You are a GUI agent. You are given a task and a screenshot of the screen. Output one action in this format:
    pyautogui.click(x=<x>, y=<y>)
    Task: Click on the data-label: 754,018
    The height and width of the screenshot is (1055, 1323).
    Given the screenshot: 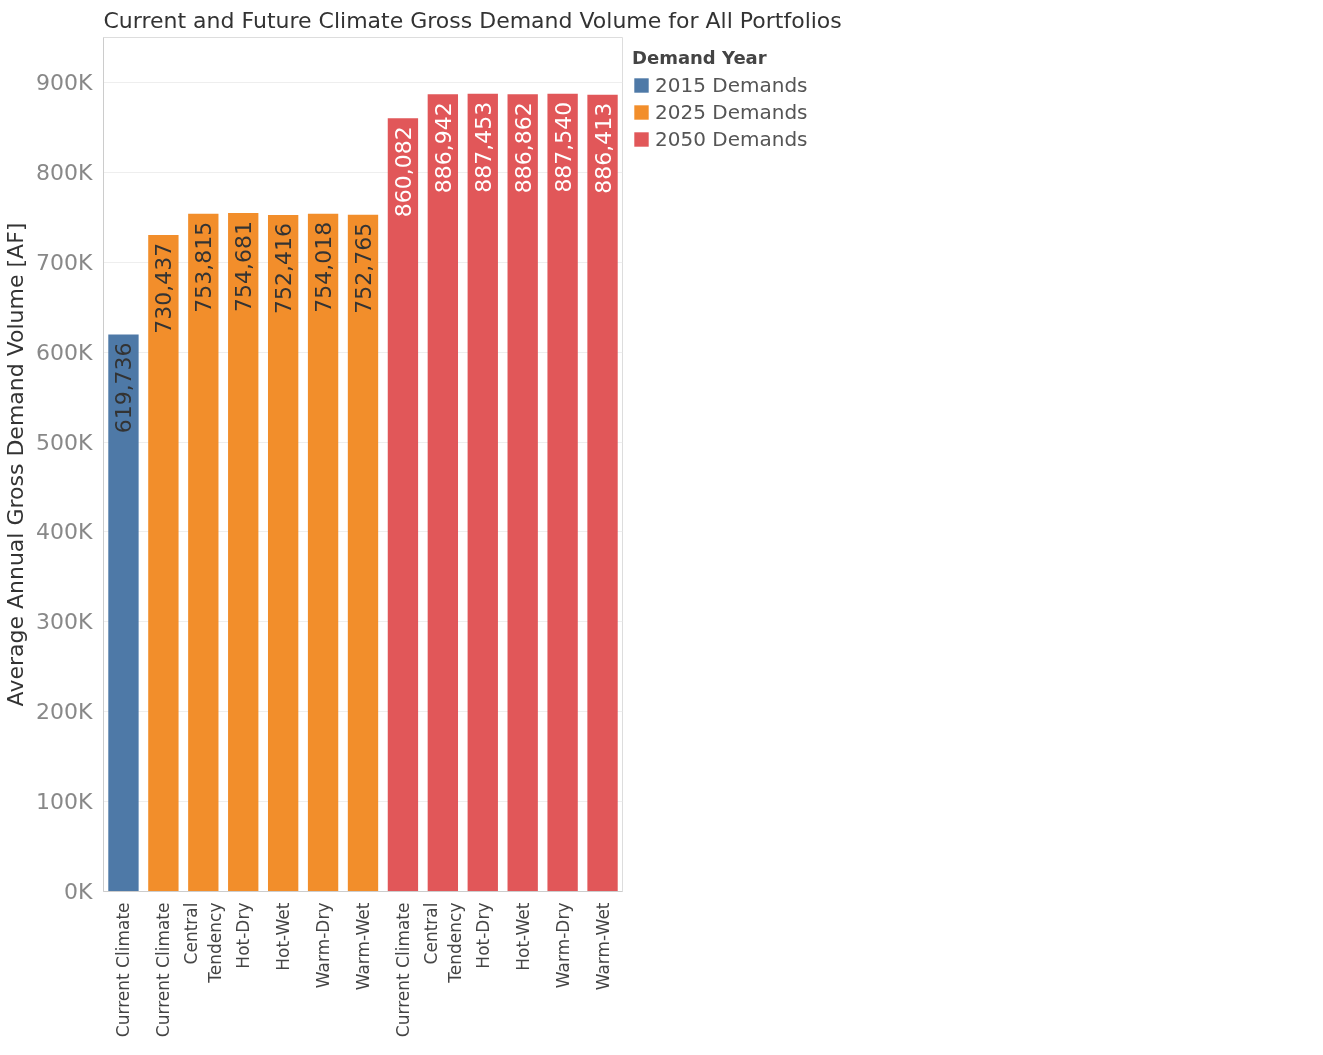 What is the action you would take?
    pyautogui.click(x=324, y=267)
    